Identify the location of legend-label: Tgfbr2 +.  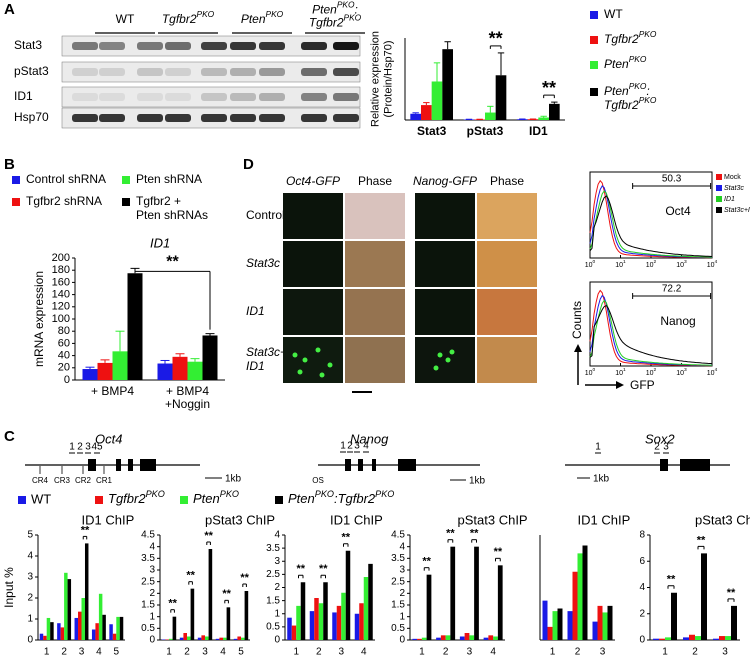
(158, 201).